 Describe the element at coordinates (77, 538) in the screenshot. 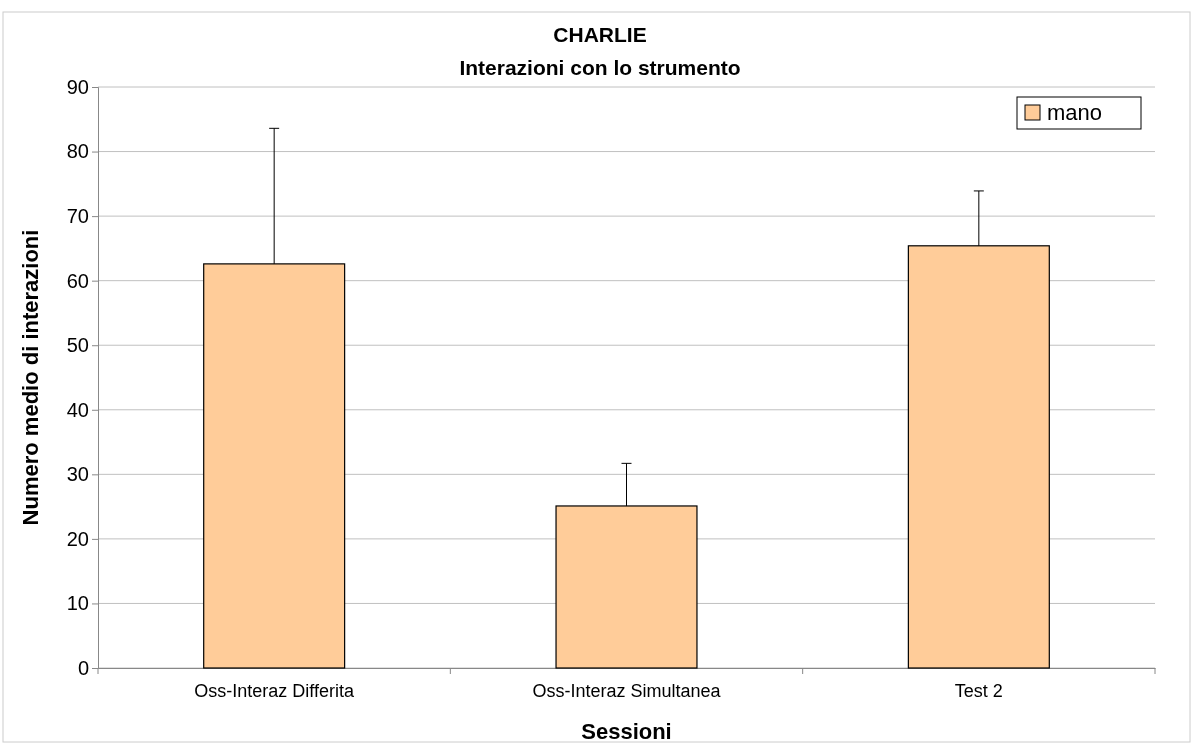

I see `y-tick-label: 20` at that location.